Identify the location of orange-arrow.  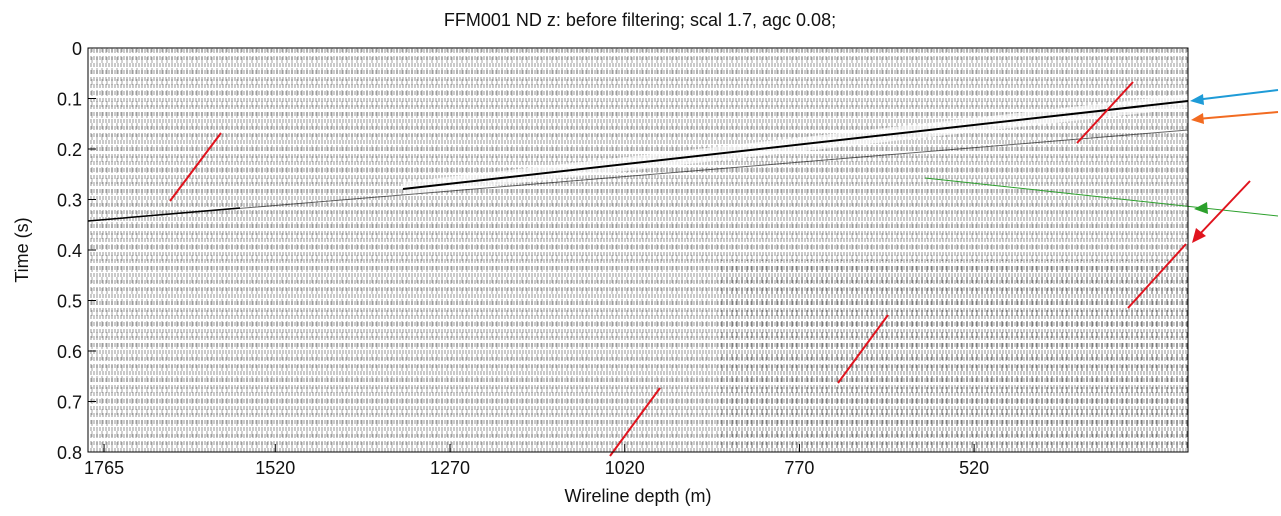
(1237, 115).